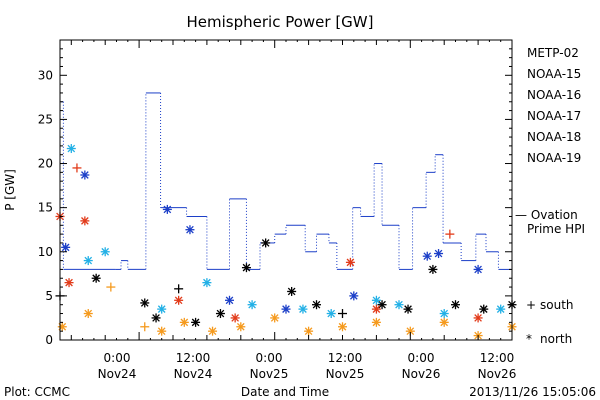 This screenshot has height=400, width=600. What do you see at coordinates (45, 208) in the screenshot?
I see `y-tick-label: 15` at bounding box center [45, 208].